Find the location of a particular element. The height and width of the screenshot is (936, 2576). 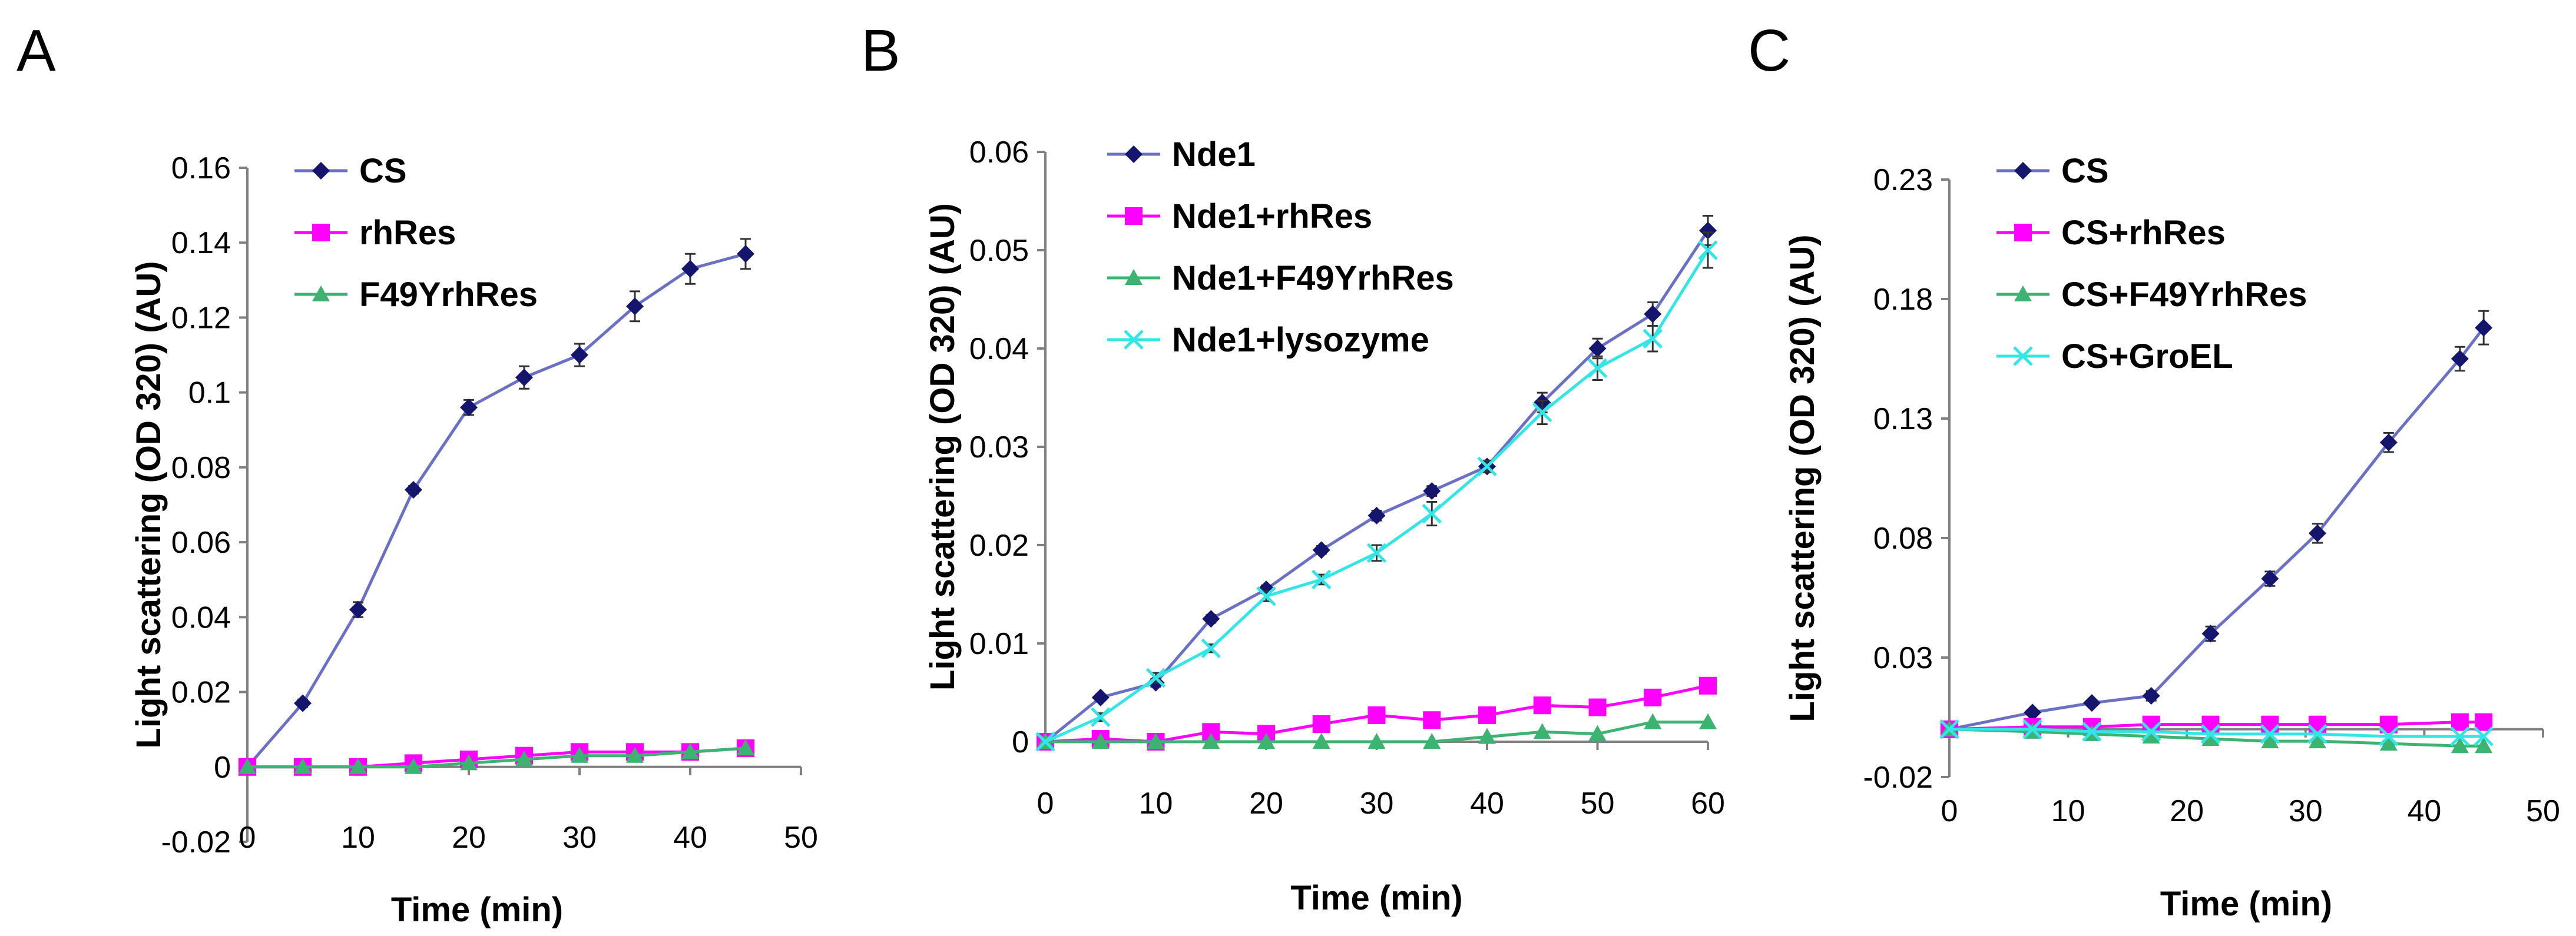

panel-b-x-tick-label: 40 is located at coordinates (1487, 803).